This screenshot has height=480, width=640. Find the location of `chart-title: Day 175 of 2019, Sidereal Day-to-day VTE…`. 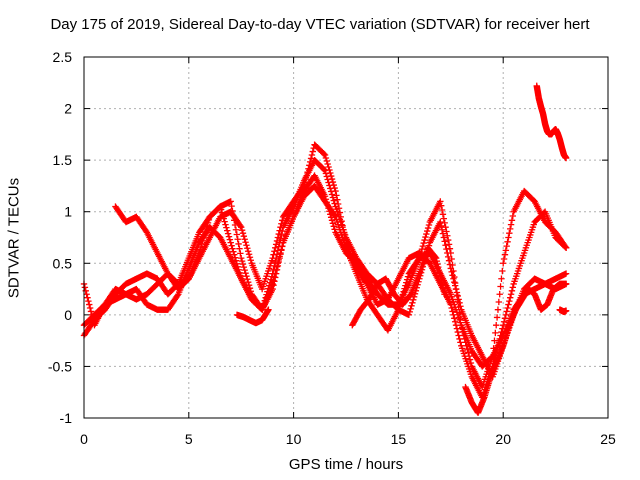

chart-title: Day 175 of 2019, Sidereal Day-to-day VTE… is located at coordinates (320, 24).